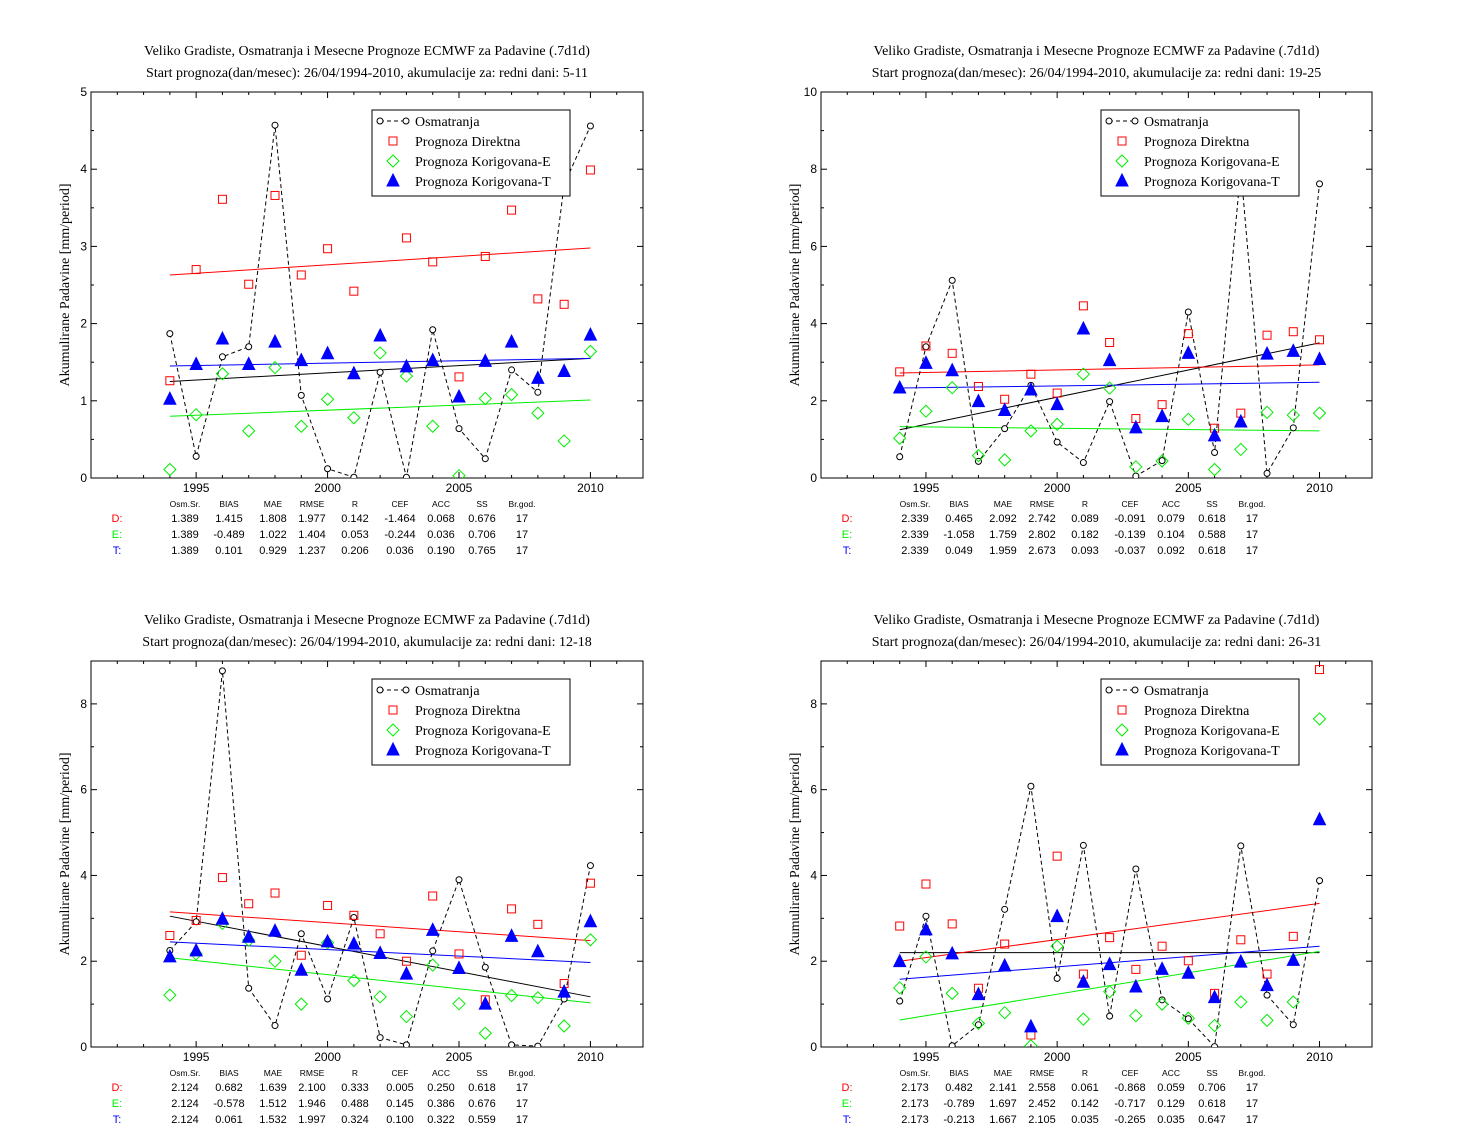 Image resolution: width=1462 pixels, height=1138 pixels. Describe the element at coordinates (813, 1047) in the screenshot. I see `y-tick-label: 0` at that location.